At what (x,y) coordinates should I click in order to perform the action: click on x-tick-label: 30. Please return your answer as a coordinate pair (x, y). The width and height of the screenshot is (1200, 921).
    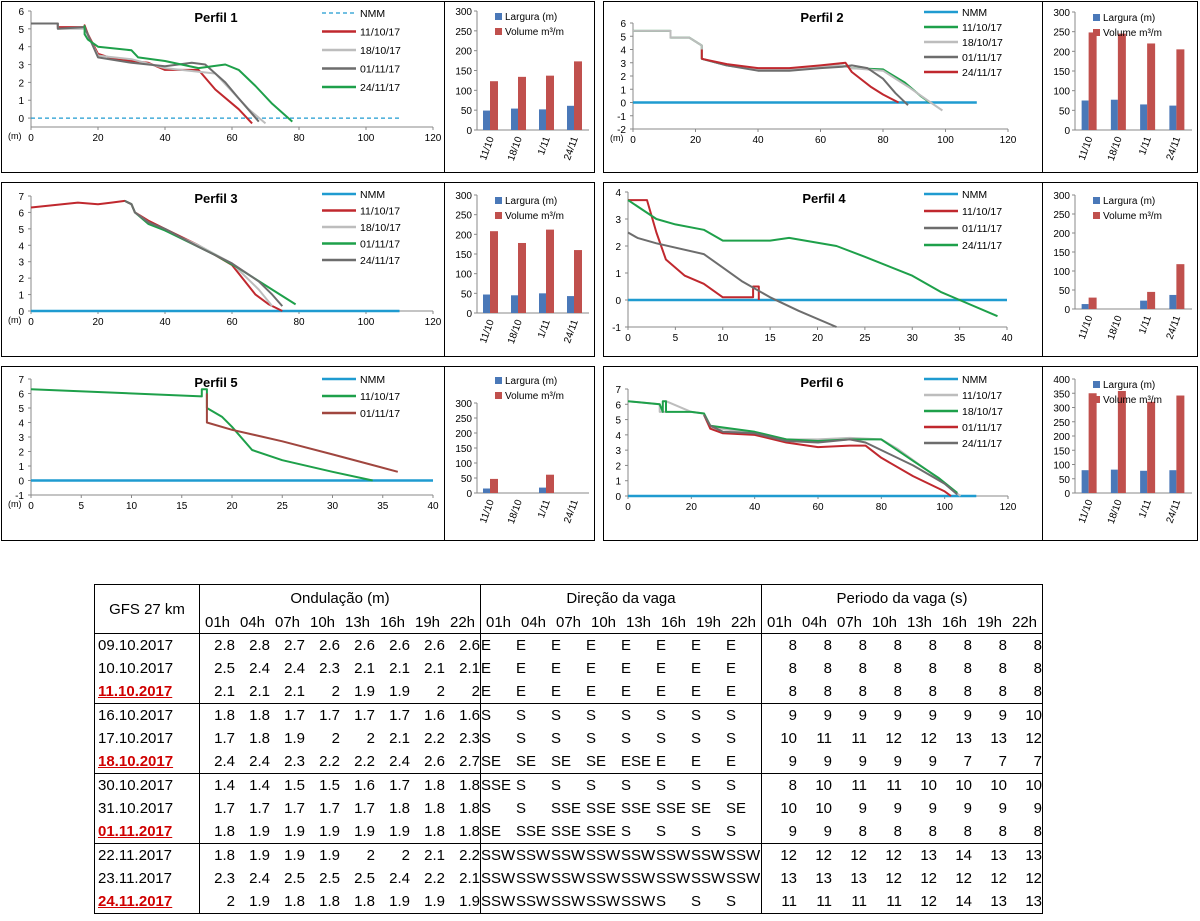
    Looking at the image, I should click on (913, 338).